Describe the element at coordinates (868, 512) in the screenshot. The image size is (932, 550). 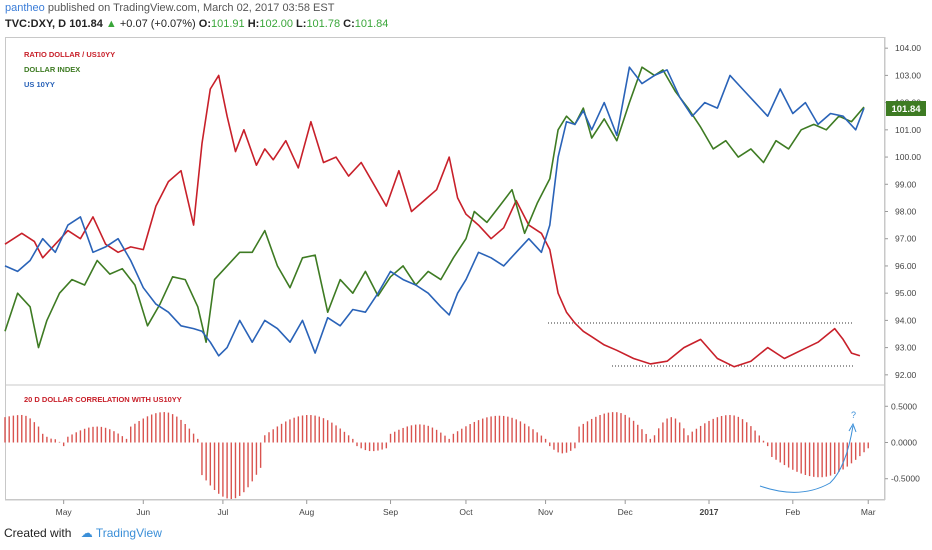
I see `time-tick-label: Mar` at that location.